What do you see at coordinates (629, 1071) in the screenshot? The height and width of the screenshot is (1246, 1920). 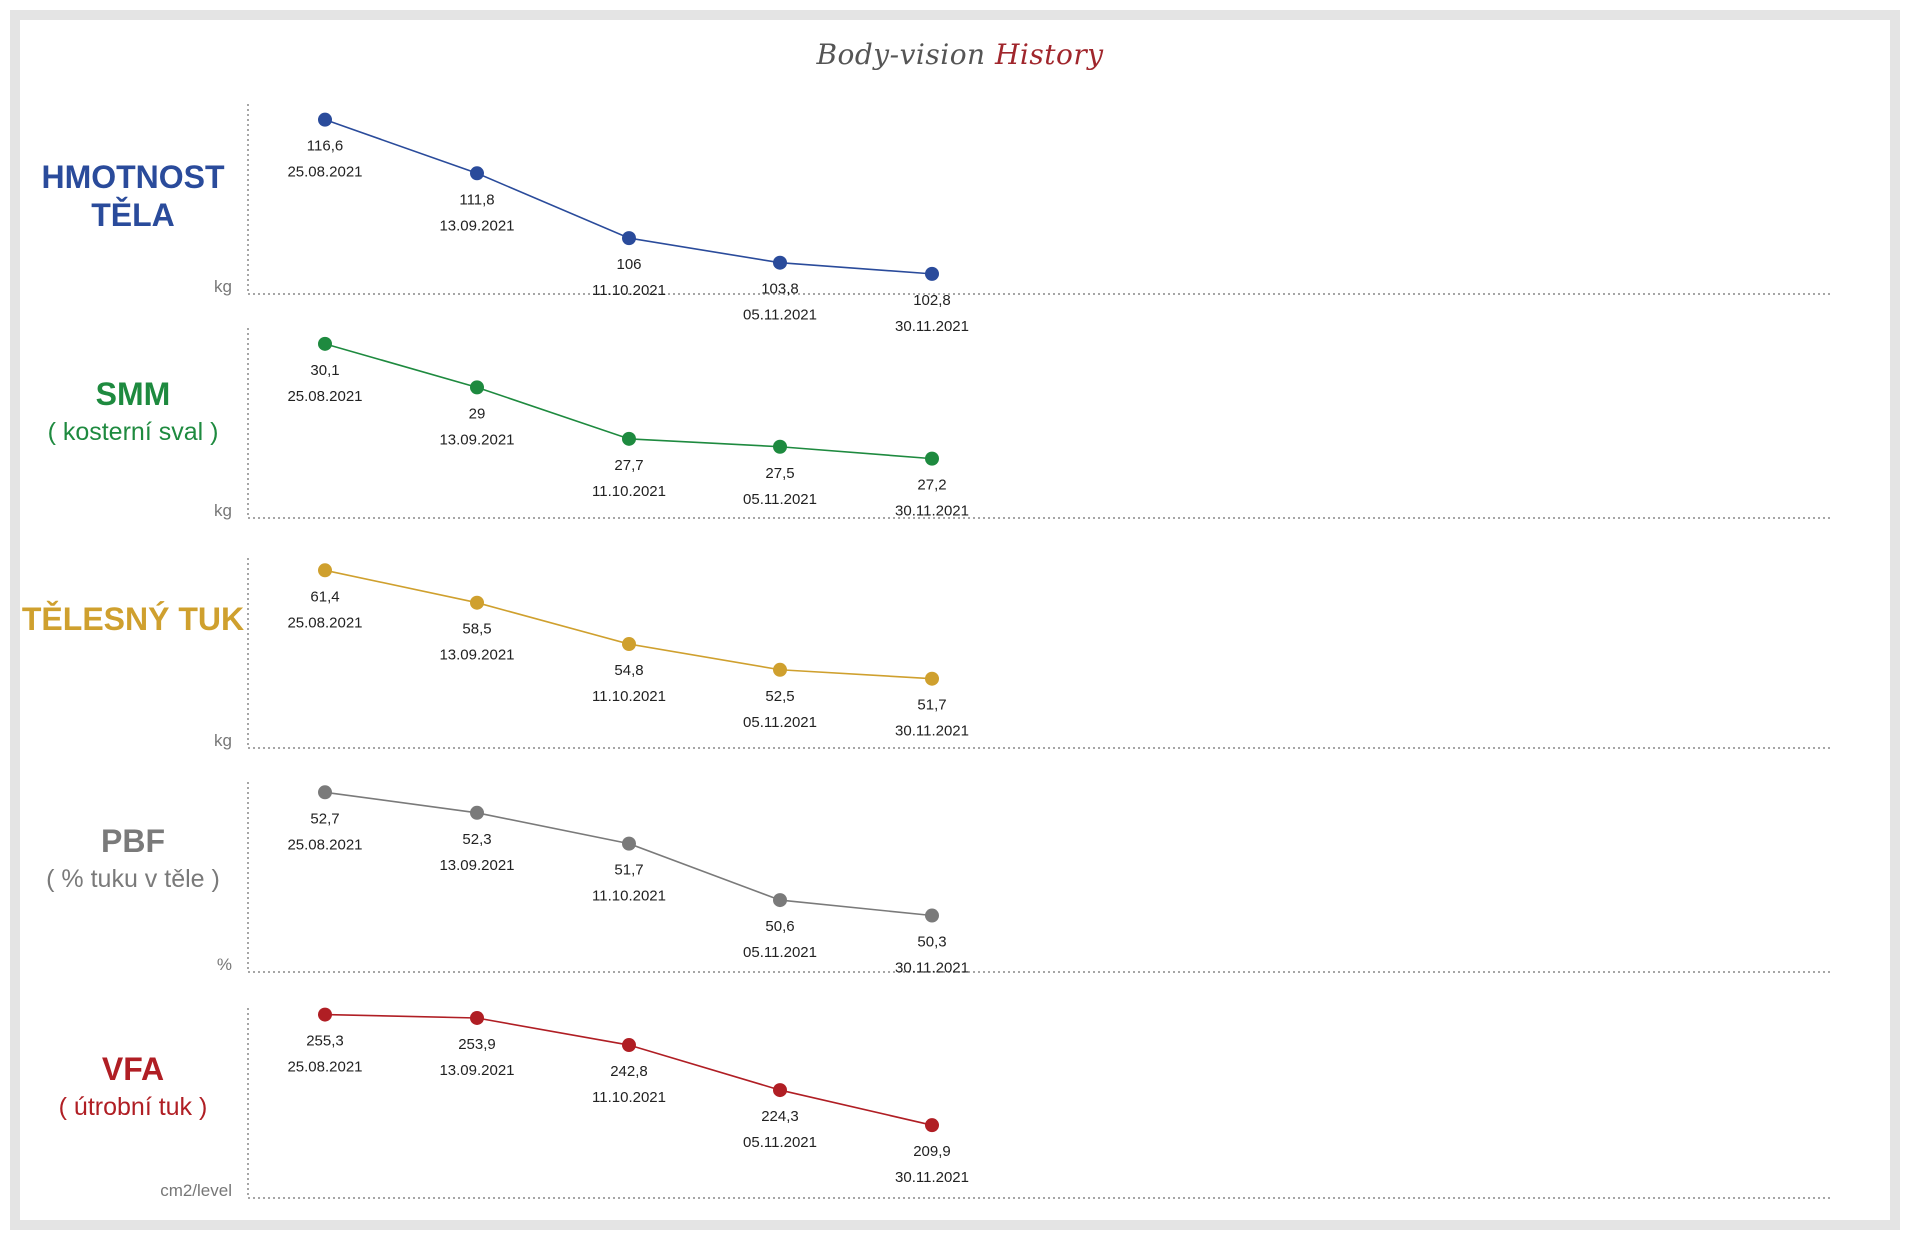 I see `data-label-value: 242,8` at bounding box center [629, 1071].